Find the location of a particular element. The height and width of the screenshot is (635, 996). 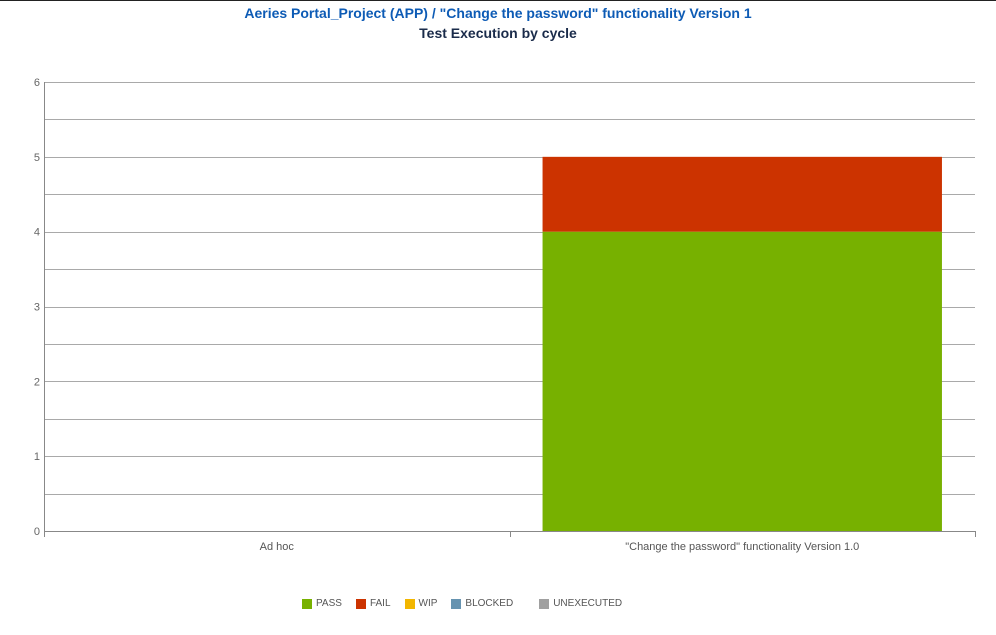

legend-label-fail: FAIL is located at coordinates (380, 603).